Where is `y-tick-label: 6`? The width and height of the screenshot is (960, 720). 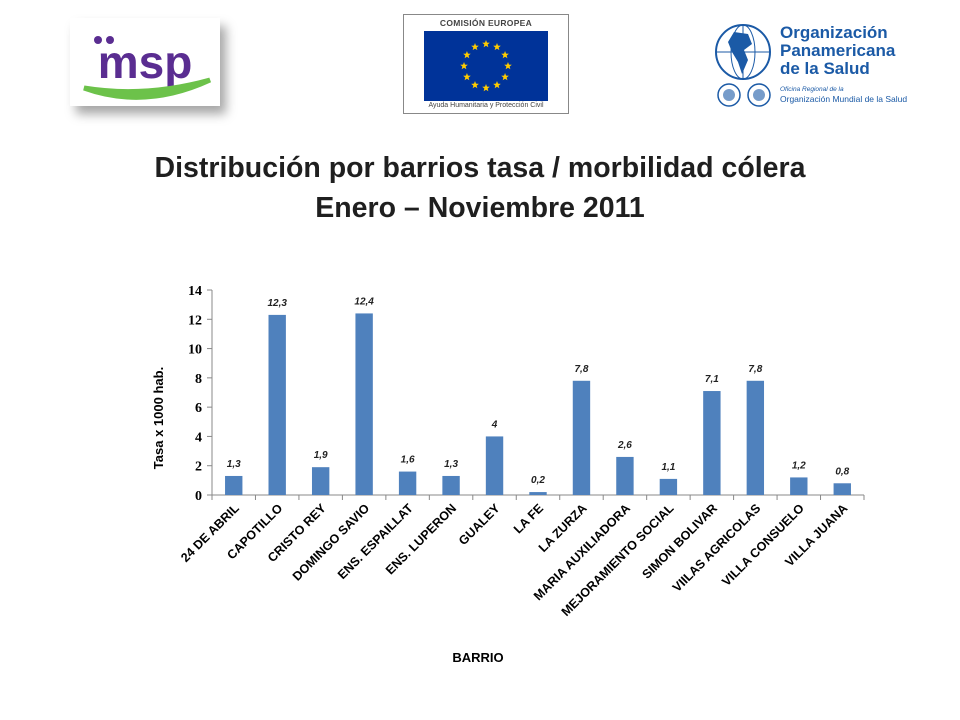 y-tick-label: 6 is located at coordinates (198, 408).